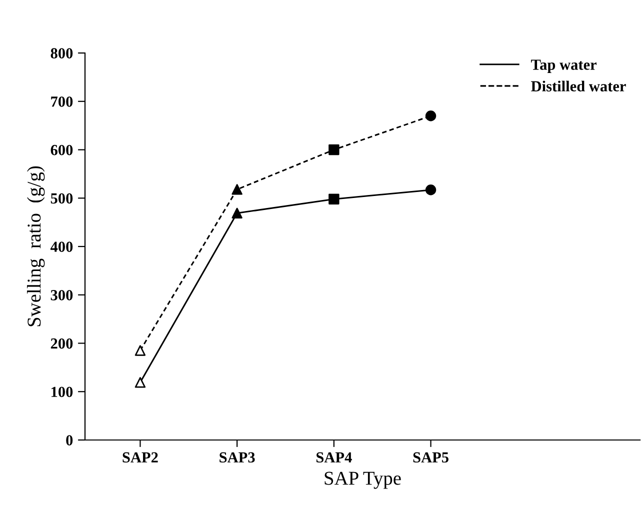 This screenshot has height=509, width=641. I want to click on x-tick-label: SAP5, so click(430, 457).